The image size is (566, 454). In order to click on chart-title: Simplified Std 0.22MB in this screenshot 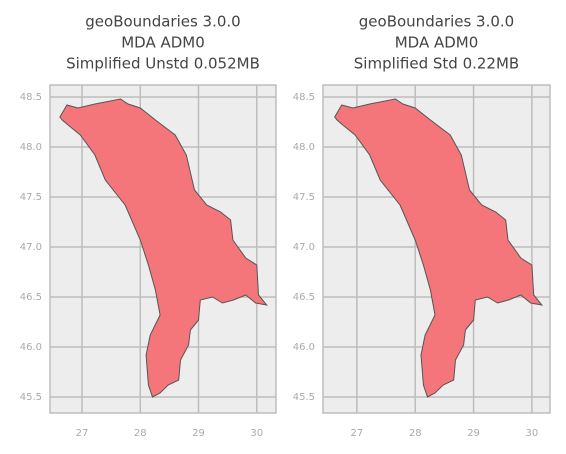, I will do `click(436, 64)`.